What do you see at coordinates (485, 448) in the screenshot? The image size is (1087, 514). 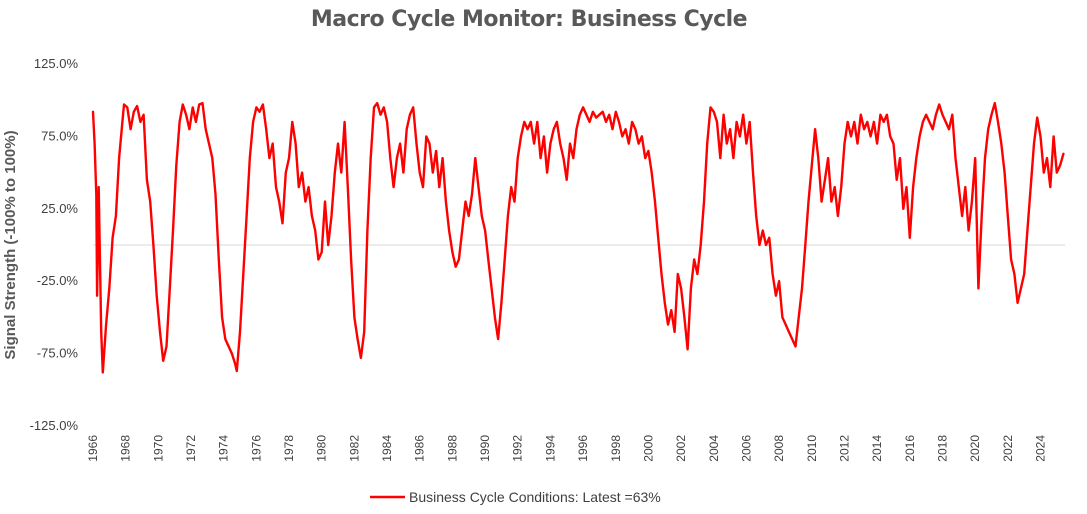 I see `x-tick-label: 1990` at bounding box center [485, 448].